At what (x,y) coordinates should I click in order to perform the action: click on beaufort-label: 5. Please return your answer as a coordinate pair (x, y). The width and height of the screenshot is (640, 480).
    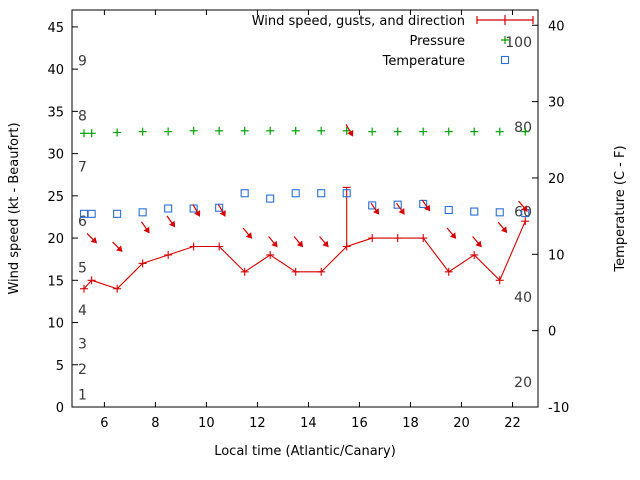
    Looking at the image, I should click on (82, 269).